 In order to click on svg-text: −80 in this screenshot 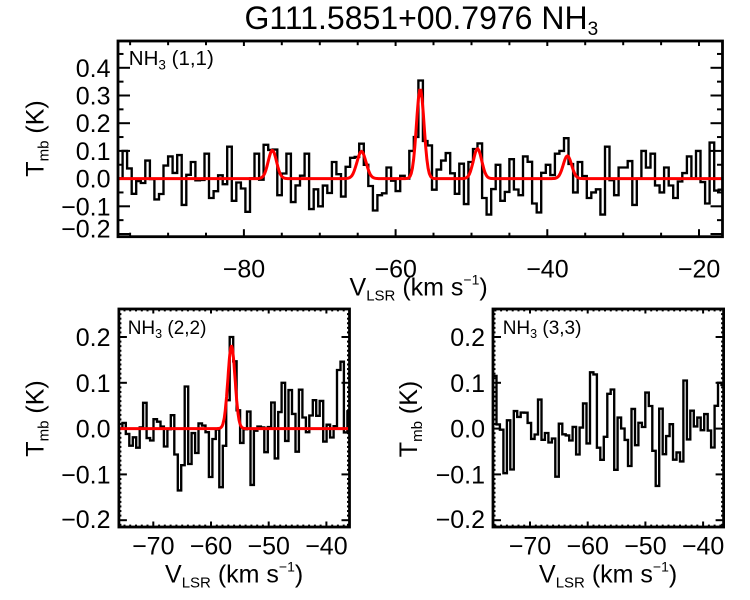, I will do `click(244, 270)`.